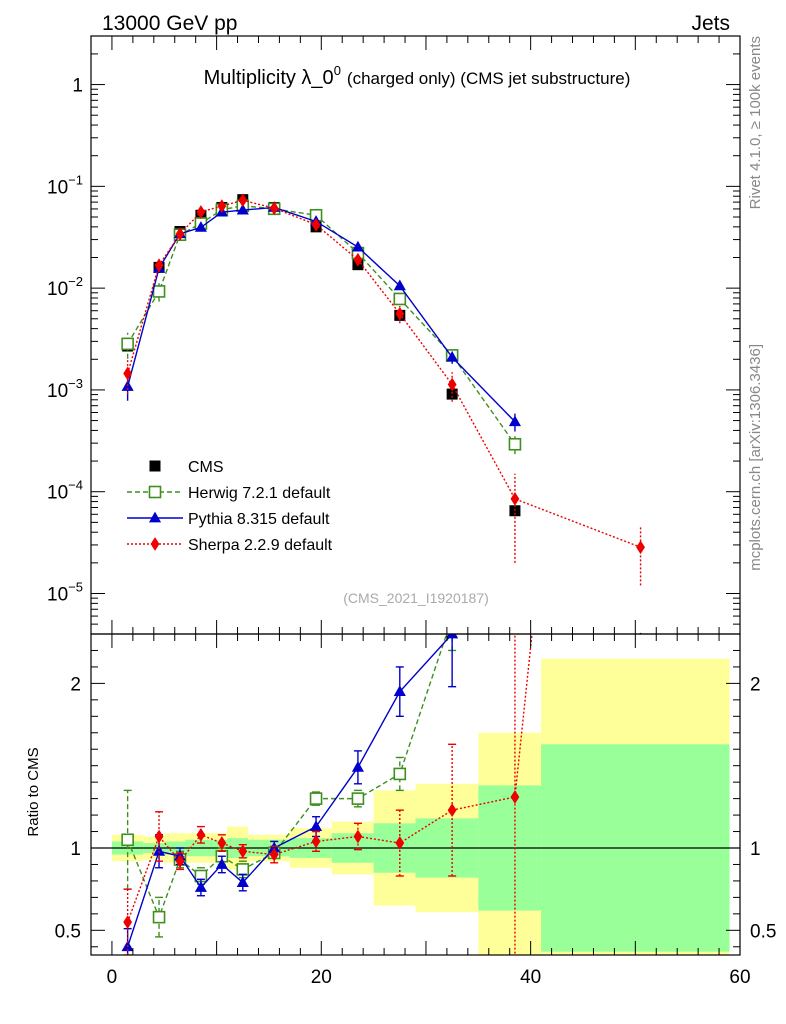  I want to click on ratio-y-tick-label-right: 0.5, so click(763, 931).